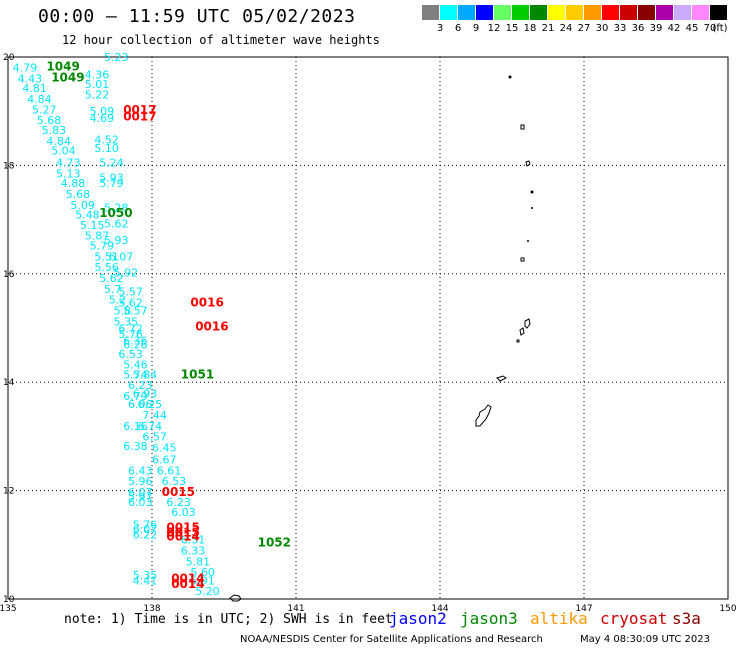 The width and height of the screenshot is (740, 650). Describe the element at coordinates (111, 278) in the screenshot. I see `wave-height-value: 5.62` at that location.